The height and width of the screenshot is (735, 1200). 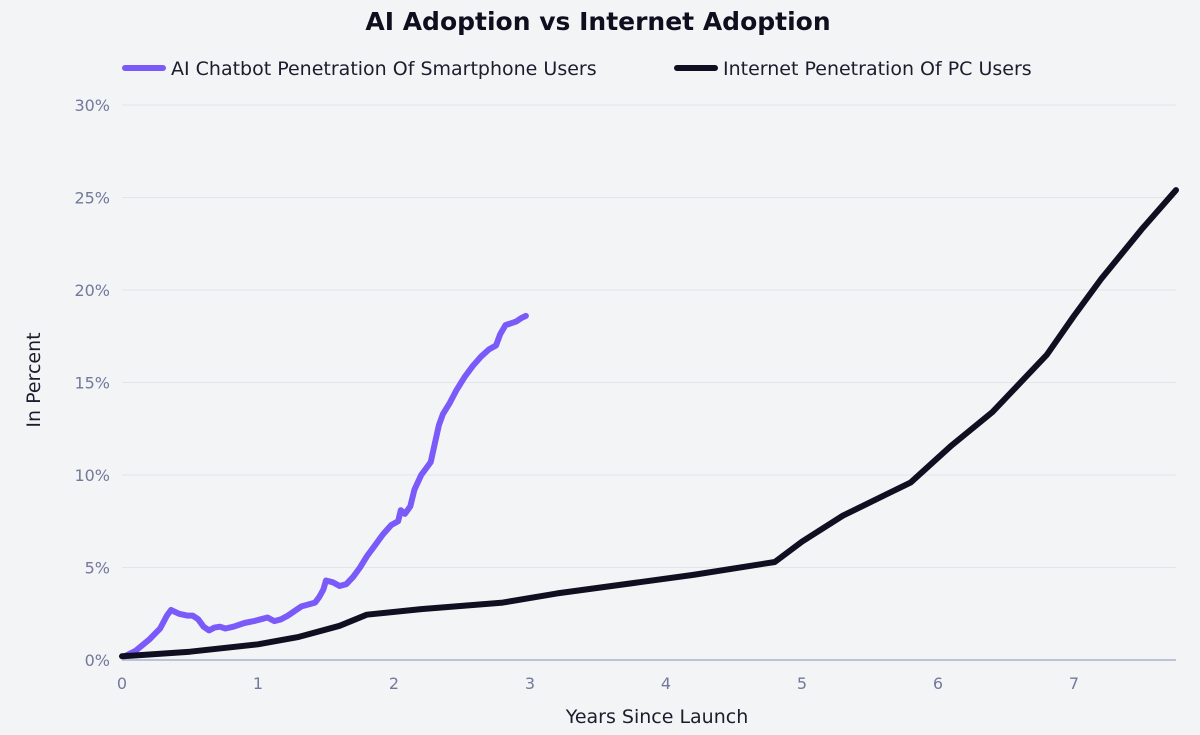 What do you see at coordinates (97, 660) in the screenshot?
I see `y-tick-label: 0%` at bounding box center [97, 660].